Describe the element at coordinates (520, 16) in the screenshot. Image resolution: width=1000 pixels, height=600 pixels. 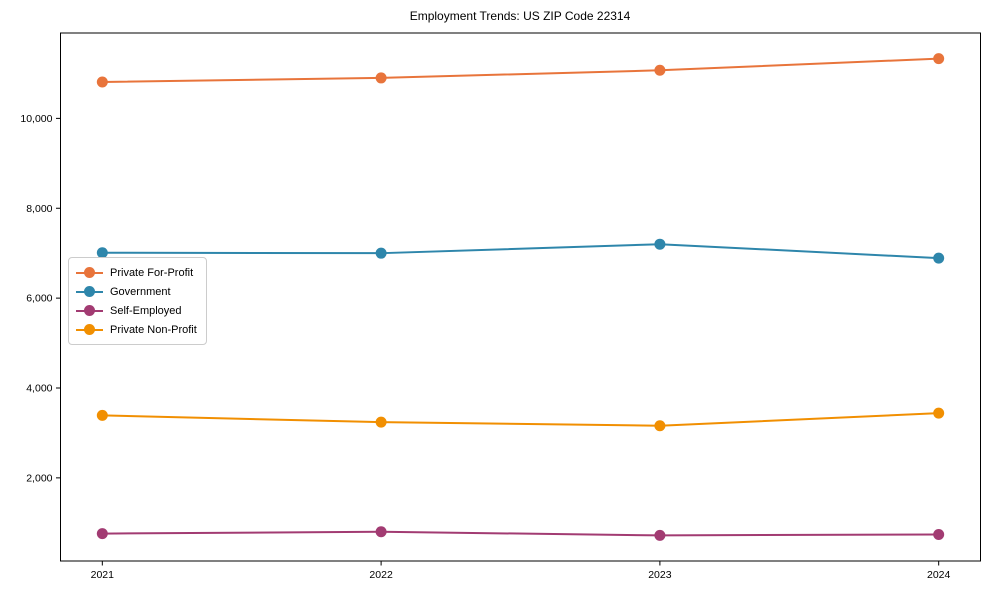
I see `chart-title: Employment Trends: US ZIP Code 22314` at that location.